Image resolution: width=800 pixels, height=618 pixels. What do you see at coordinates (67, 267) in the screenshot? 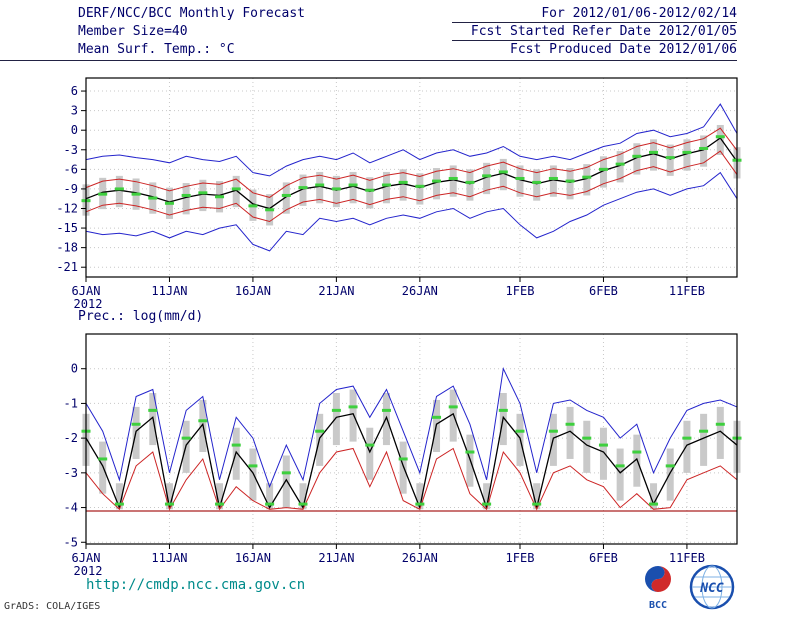
I see `svg-text: -21` at bounding box center [67, 267].